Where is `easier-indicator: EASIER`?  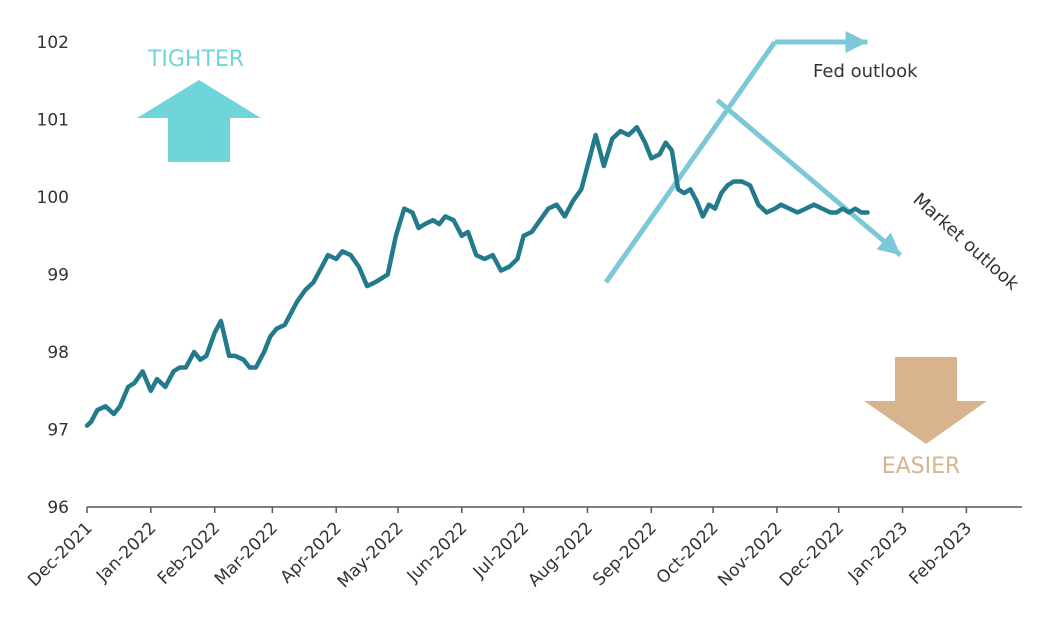 easier-indicator: EASIER is located at coordinates (925, 418).